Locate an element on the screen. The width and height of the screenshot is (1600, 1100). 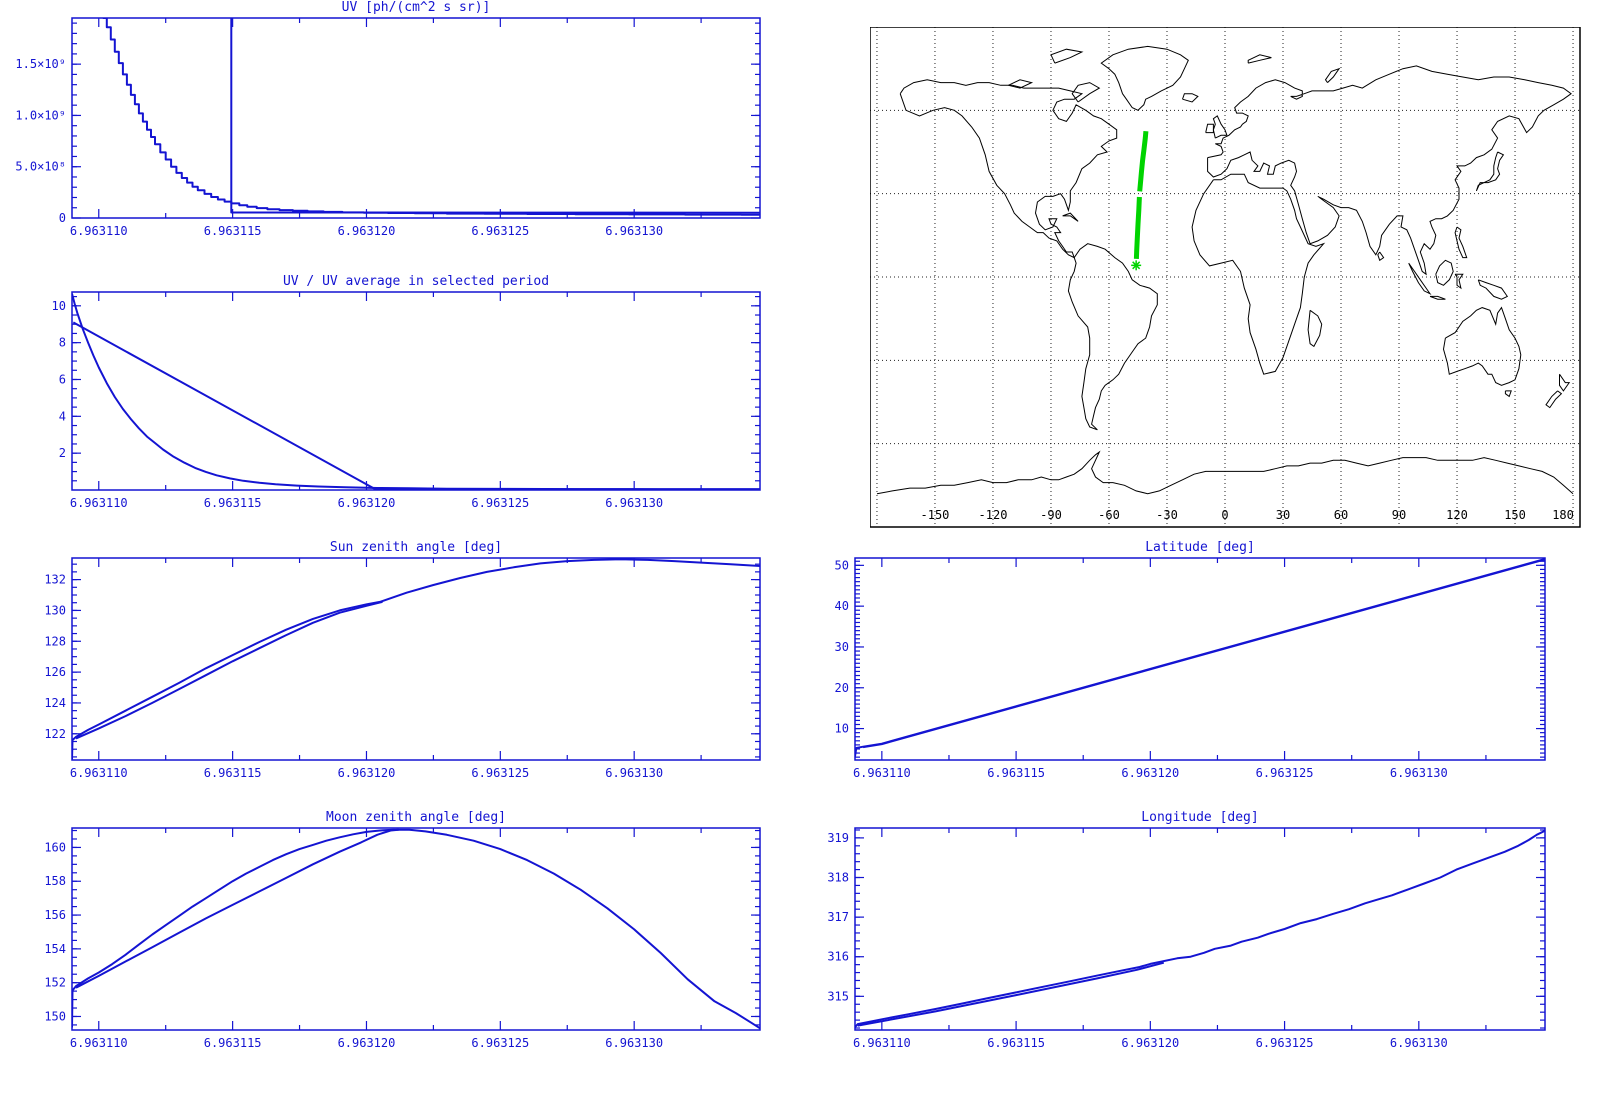
y-tick-label: 122 is located at coordinates (55, 734).